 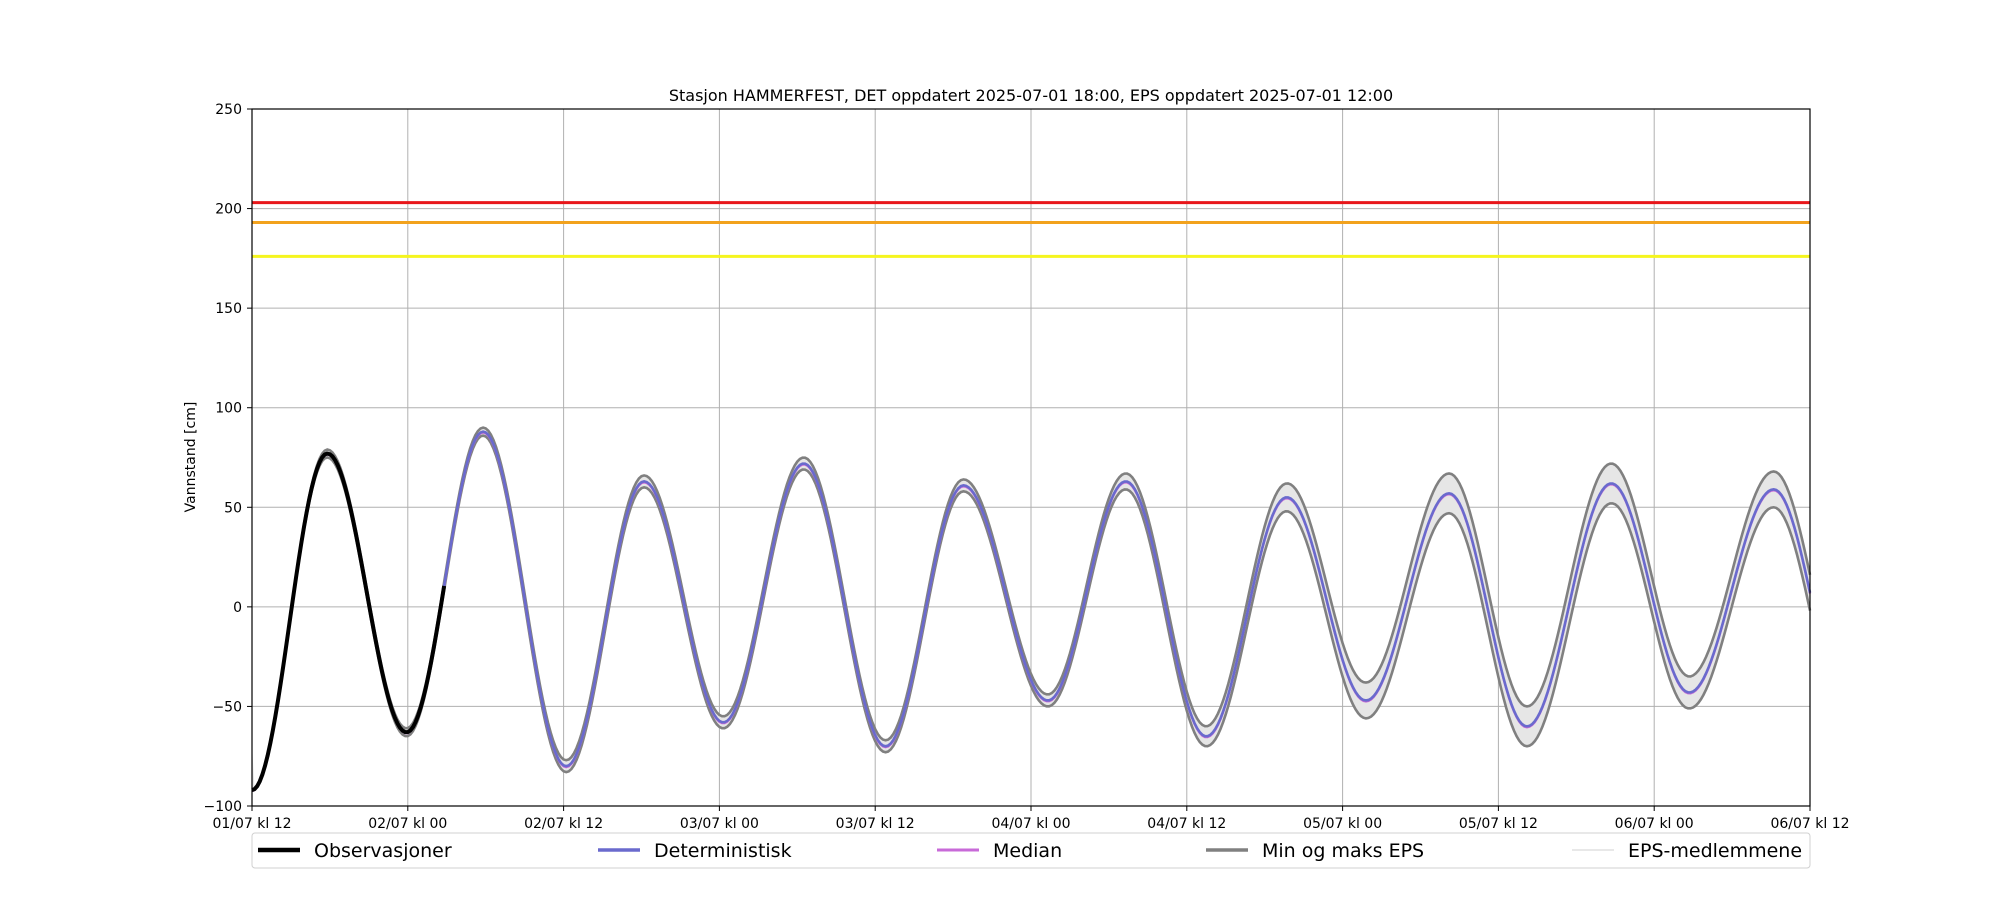 I want to click on x-tick-label: 02/07 kl 12, so click(x=563, y=824).